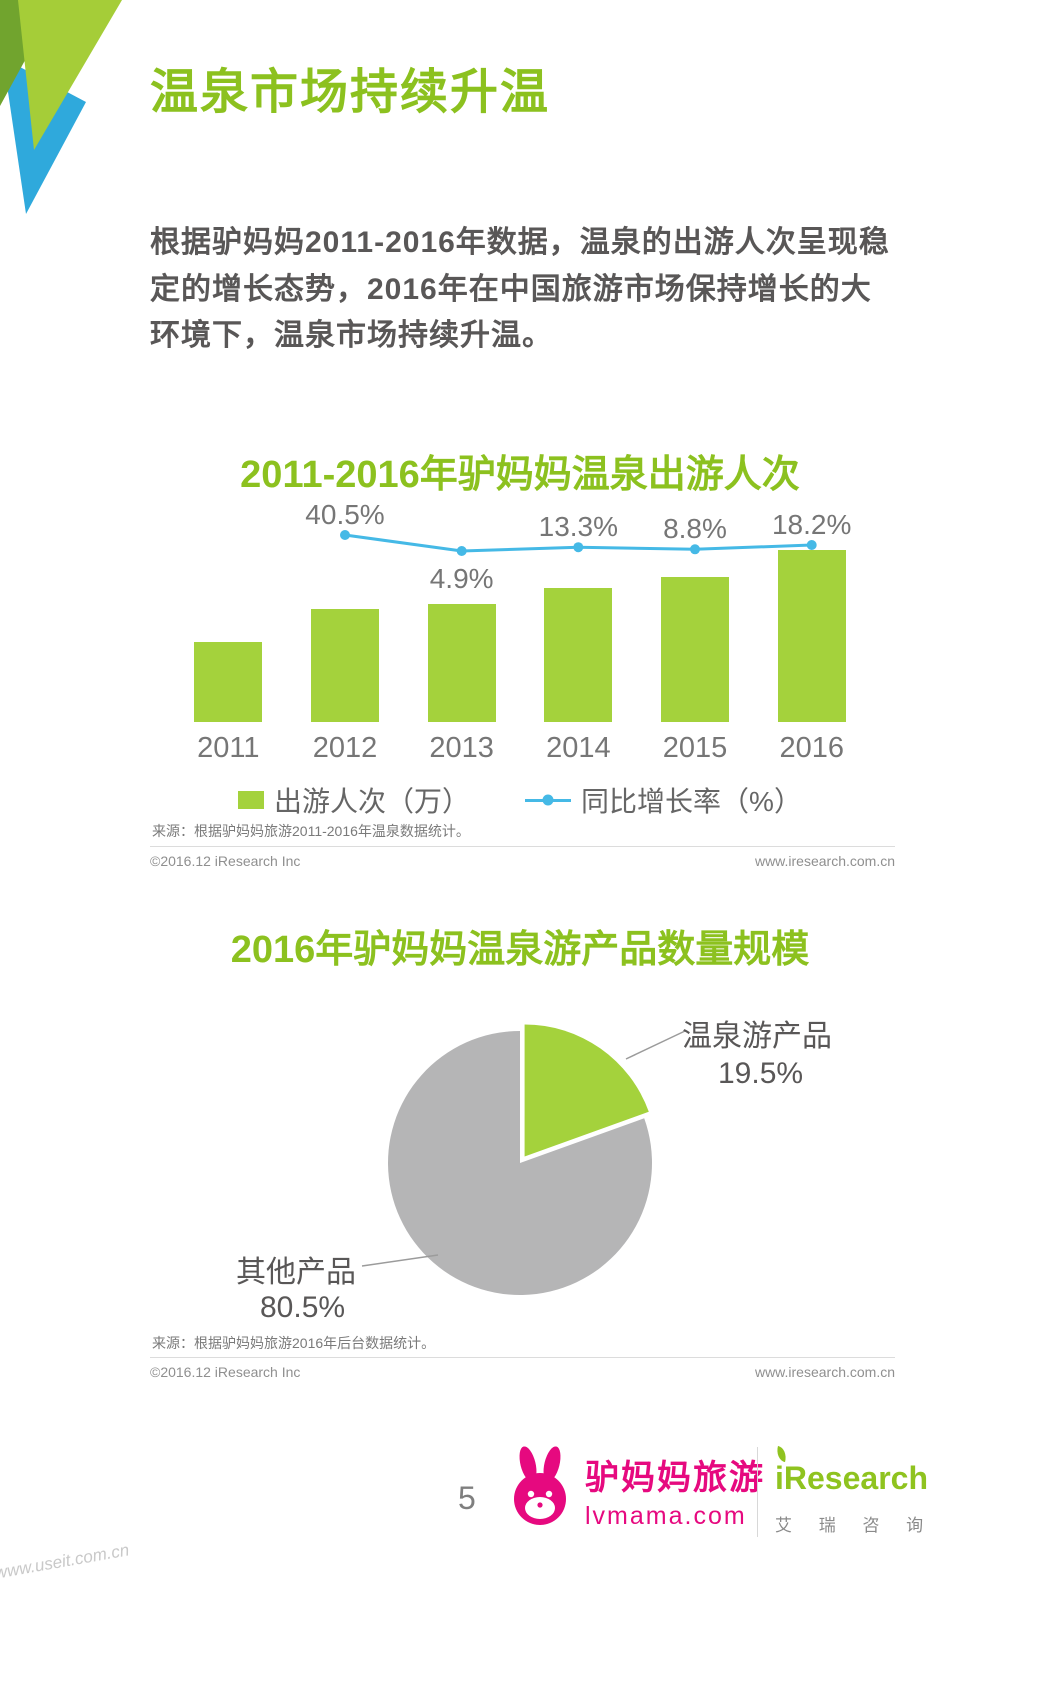 Image resolution: width=1040 pixels, height=1705 pixels. What do you see at coordinates (461, 663) in the screenshot?
I see `bar-2013` at bounding box center [461, 663].